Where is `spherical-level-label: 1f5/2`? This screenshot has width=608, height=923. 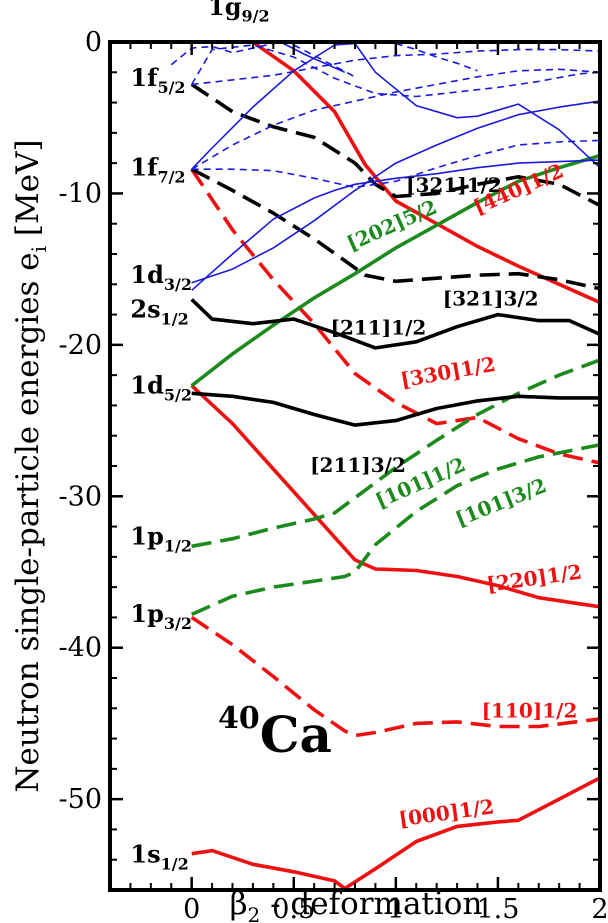 spherical-level-label: 1f5/2 is located at coordinates (157, 80).